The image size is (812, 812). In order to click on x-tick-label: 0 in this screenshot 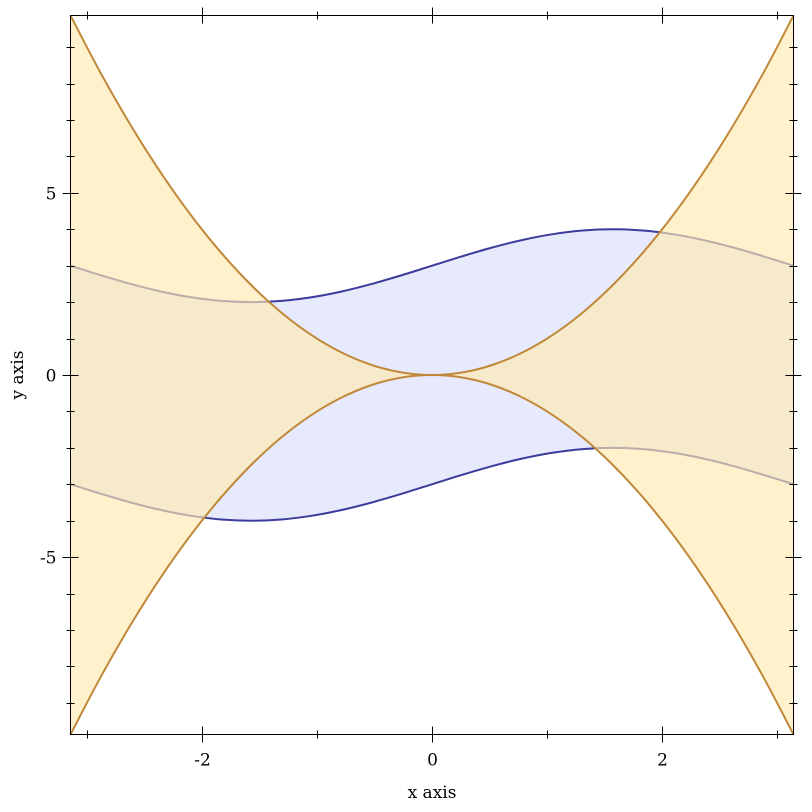, I will do `click(432, 761)`.